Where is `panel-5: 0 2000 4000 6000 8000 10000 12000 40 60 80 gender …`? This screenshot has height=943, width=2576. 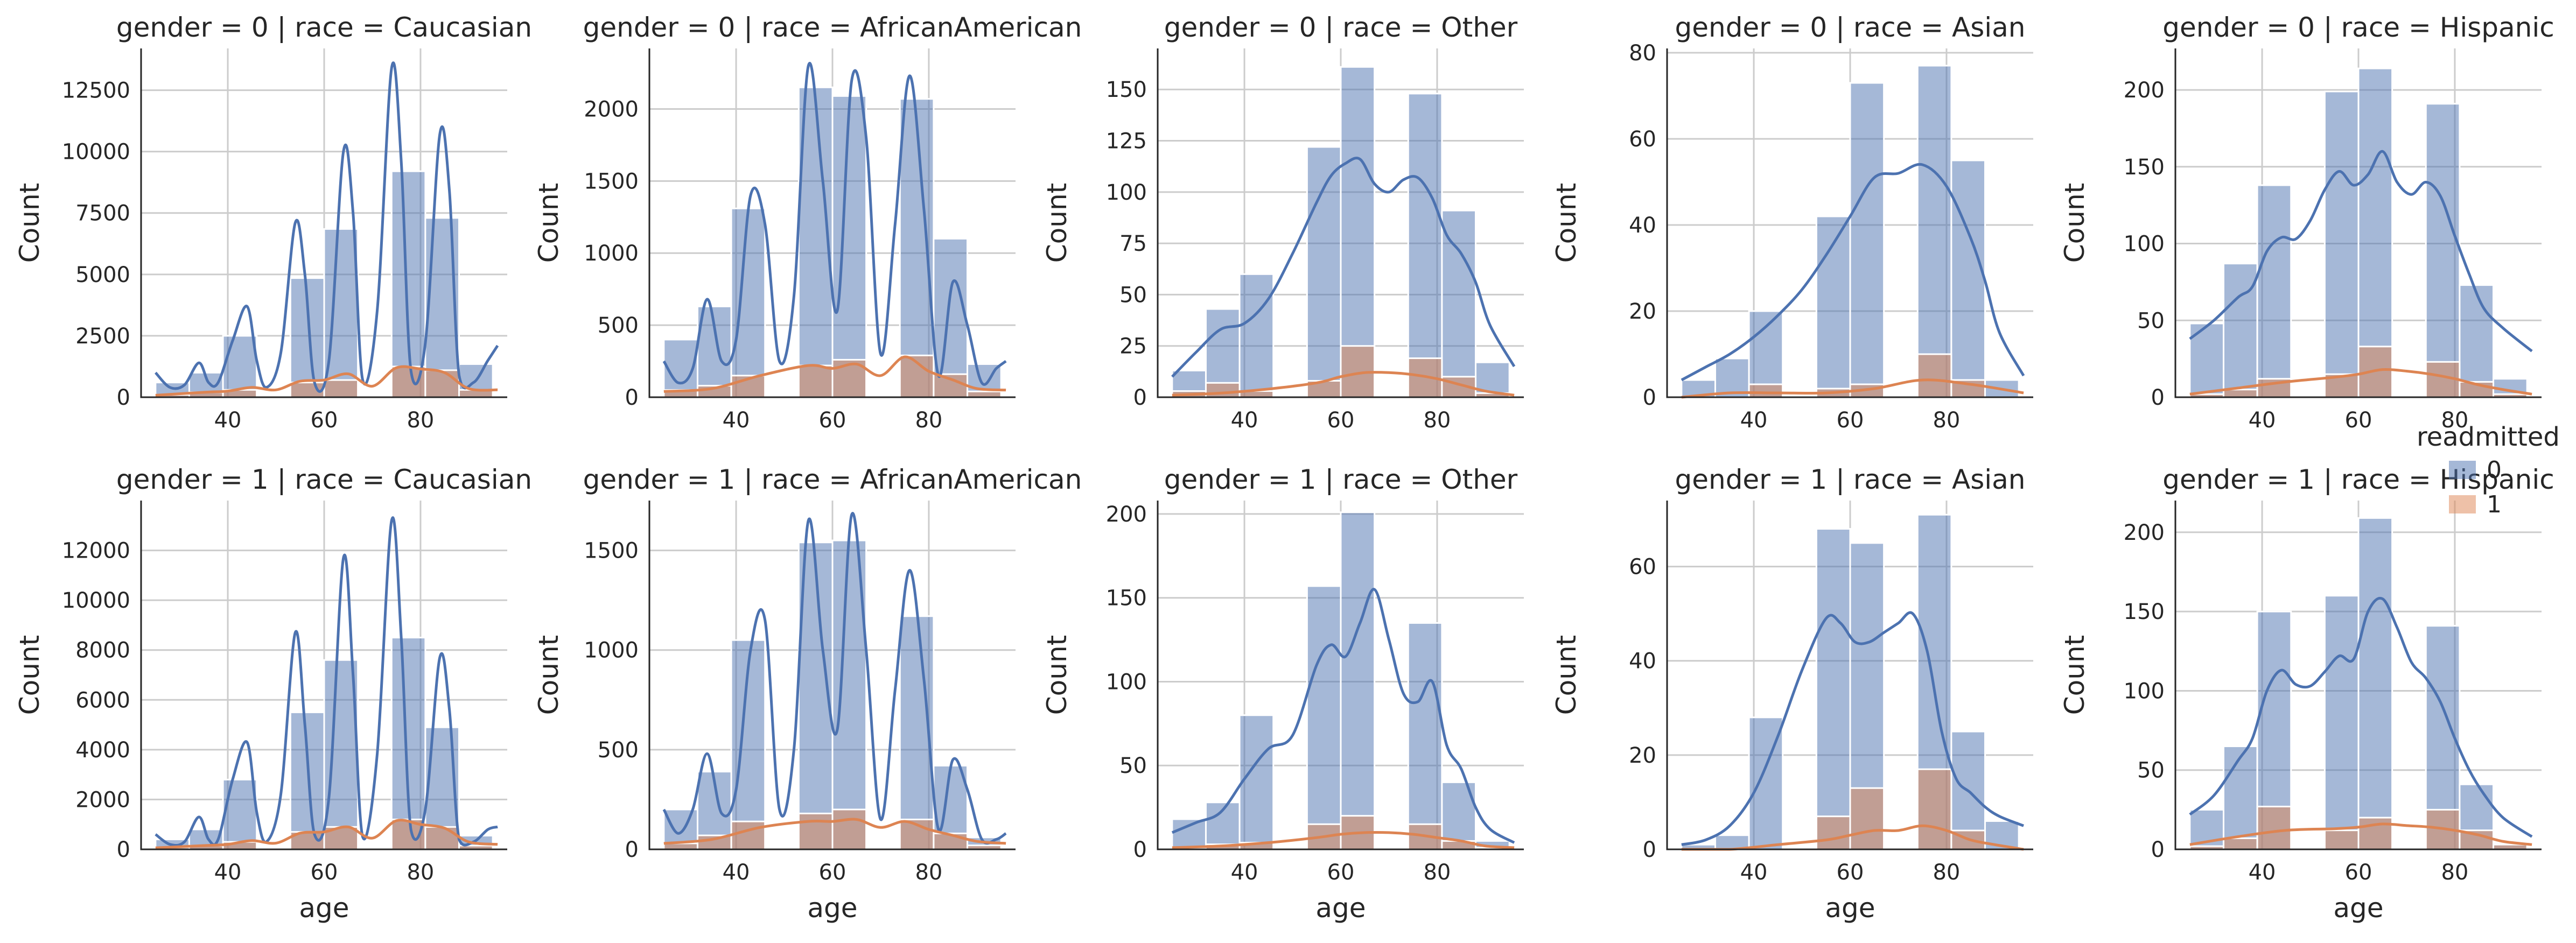 panel-5: 0 2000 4000 6000 8000 10000 12000 40 60 80 gender … is located at coordinates (273, 694).